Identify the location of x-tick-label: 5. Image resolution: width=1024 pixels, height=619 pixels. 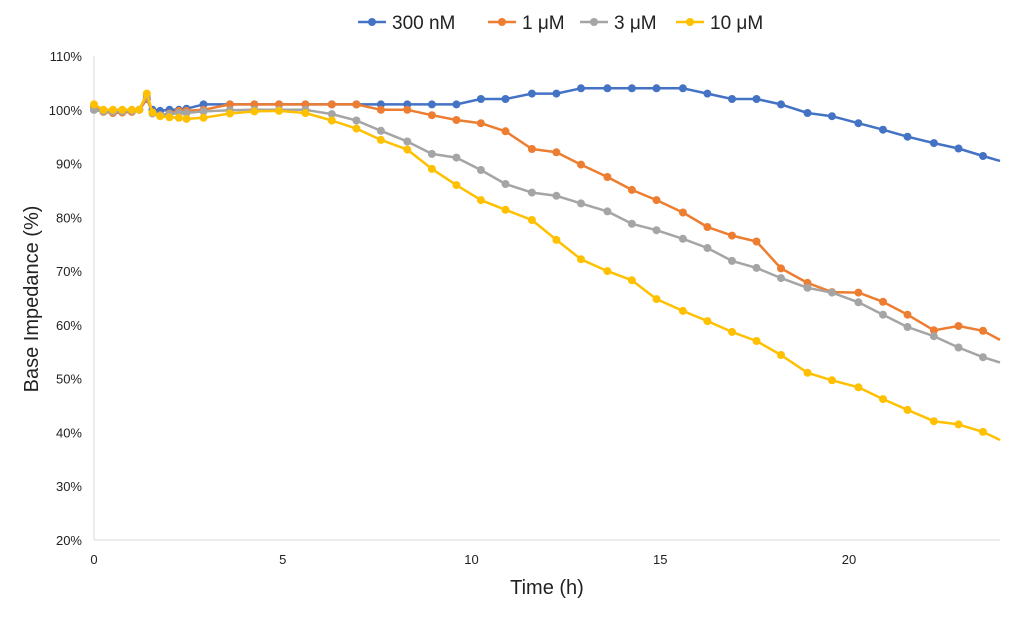
(282, 559).